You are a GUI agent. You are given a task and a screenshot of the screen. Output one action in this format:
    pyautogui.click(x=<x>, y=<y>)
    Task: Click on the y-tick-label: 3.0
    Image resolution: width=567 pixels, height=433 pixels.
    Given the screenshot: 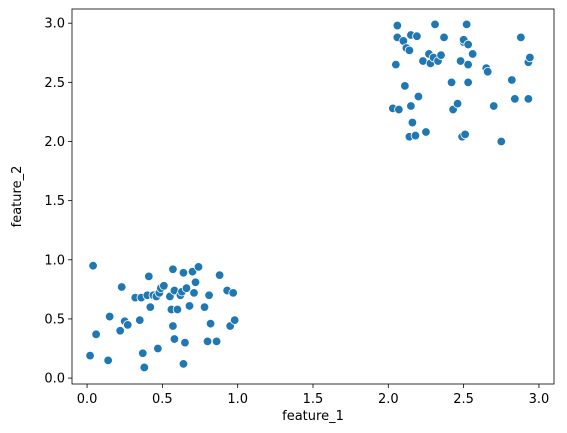 What is the action you would take?
    pyautogui.click(x=54, y=24)
    